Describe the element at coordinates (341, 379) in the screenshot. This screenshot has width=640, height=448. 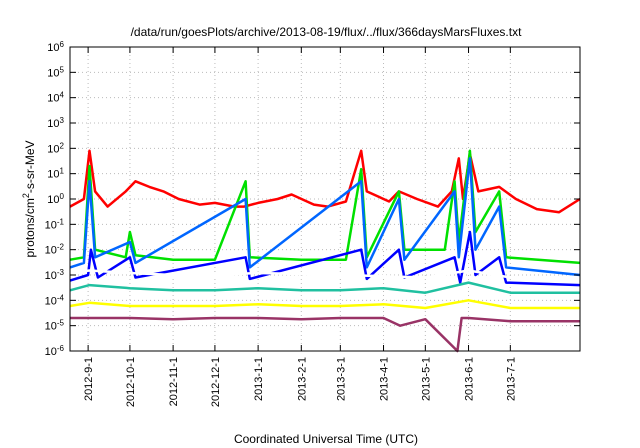
I see `x-tick-label: 2013-3-1` at that location.